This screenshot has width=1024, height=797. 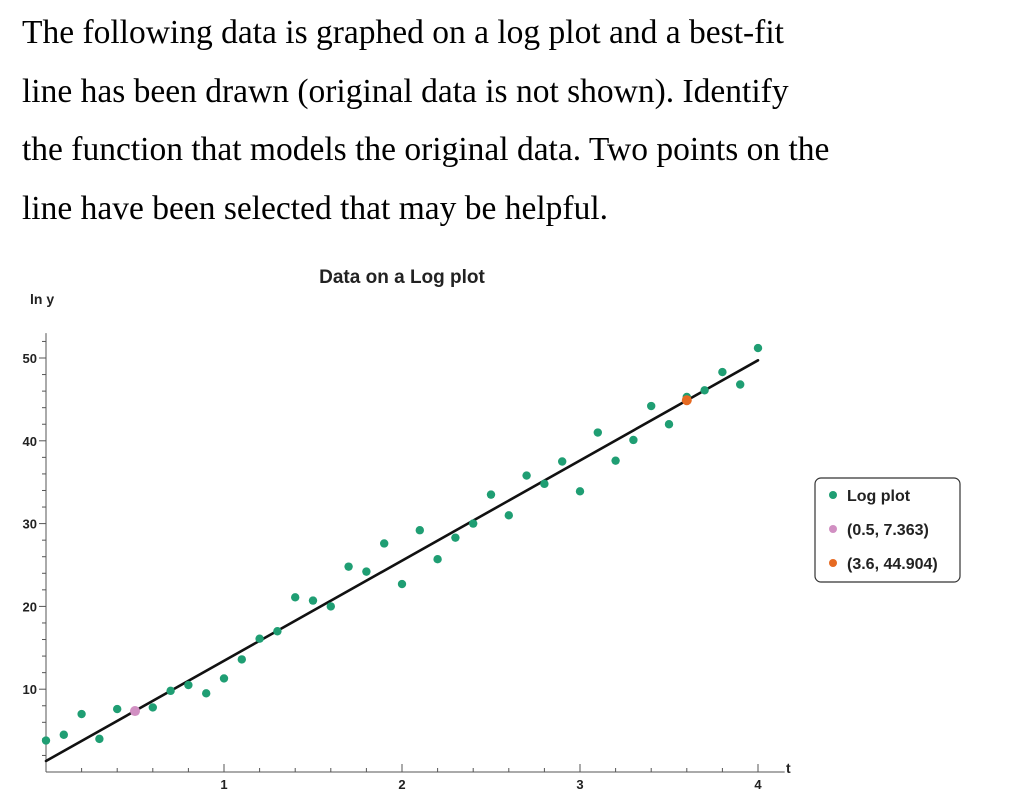 I want to click on y-tick-label: 50, so click(x=30, y=358).